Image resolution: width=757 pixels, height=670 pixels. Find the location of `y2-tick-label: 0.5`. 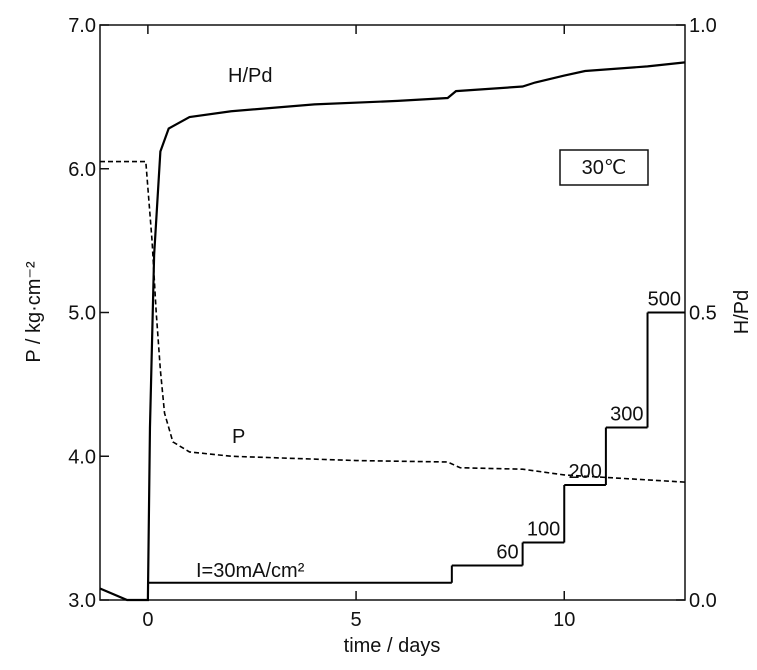

y2-tick-label: 0.5 is located at coordinates (703, 314).